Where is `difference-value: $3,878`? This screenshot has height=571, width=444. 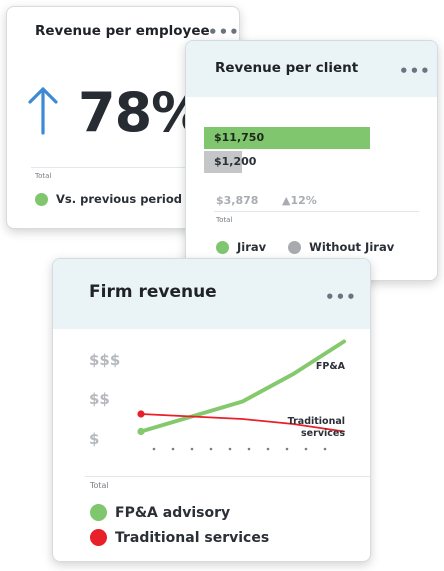
difference-value: $3,878 is located at coordinates (237, 200).